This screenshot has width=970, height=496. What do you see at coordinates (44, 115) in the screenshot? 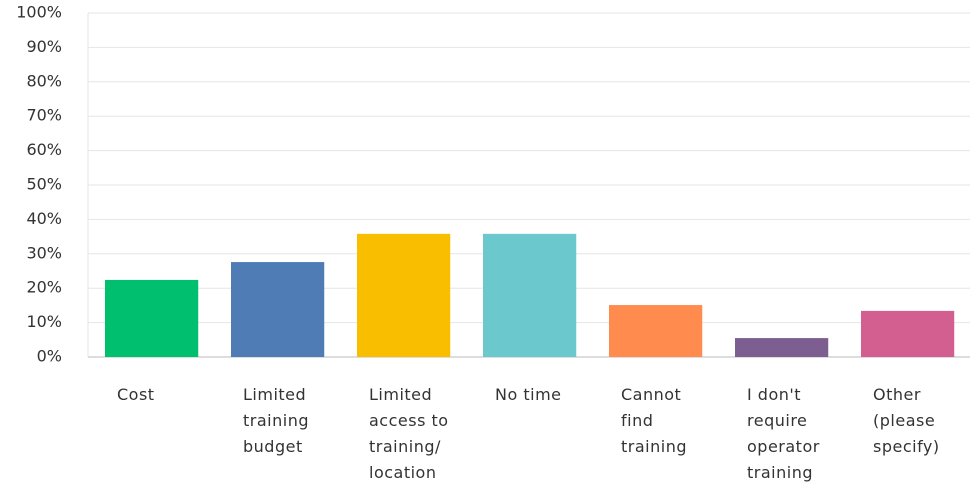
I see `y-tick-label: 70%` at bounding box center [44, 115].